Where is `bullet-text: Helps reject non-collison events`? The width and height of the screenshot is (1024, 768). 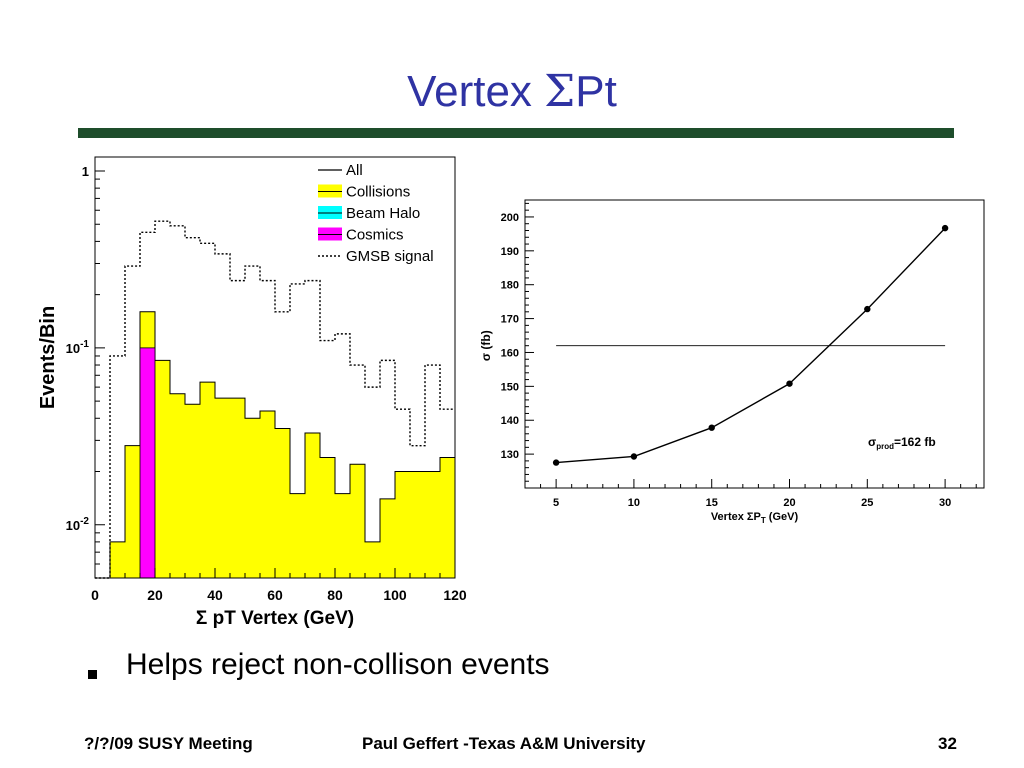 bullet-text: Helps reject non-collison events is located at coordinates (338, 664).